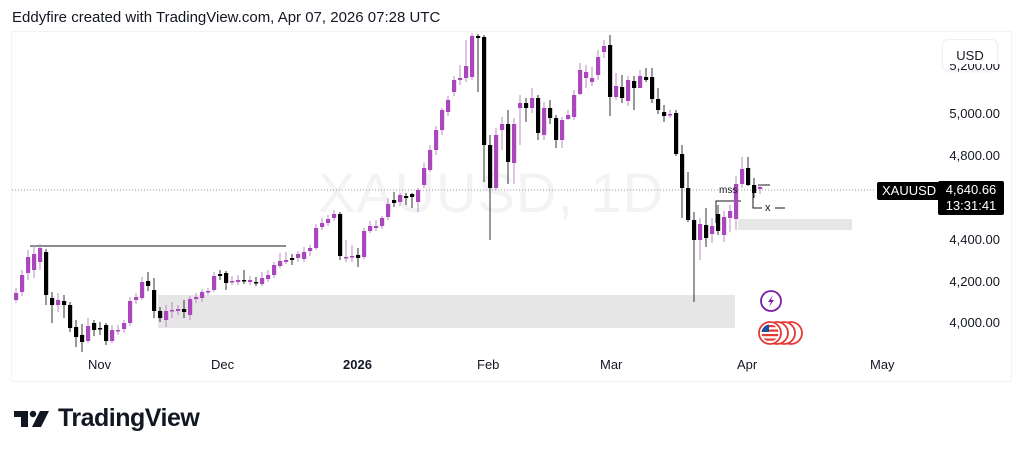 The image size is (1024, 457). Describe the element at coordinates (974, 322) in the screenshot. I see `price-tick-4000: 4,000.00` at that location.